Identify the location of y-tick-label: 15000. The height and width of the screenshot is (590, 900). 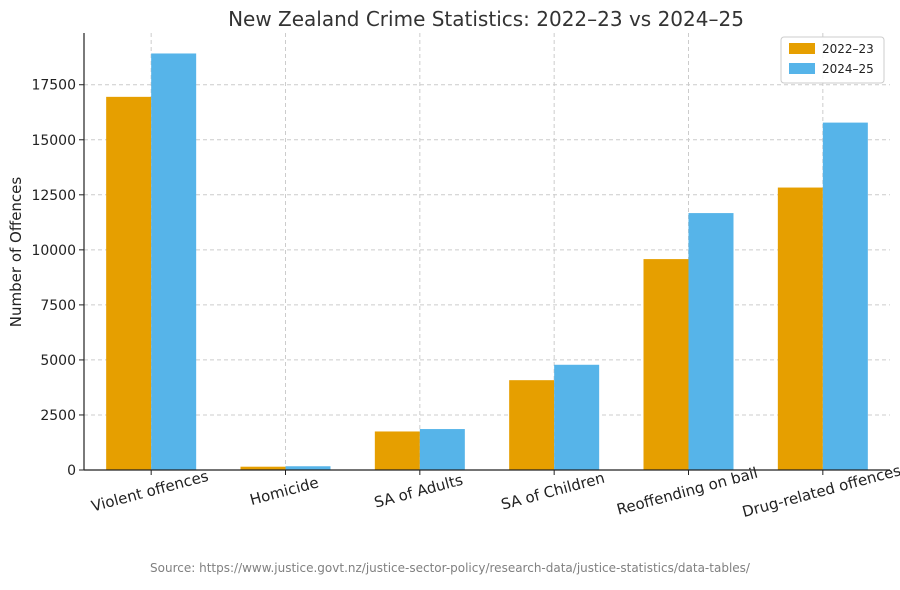
(53, 141).